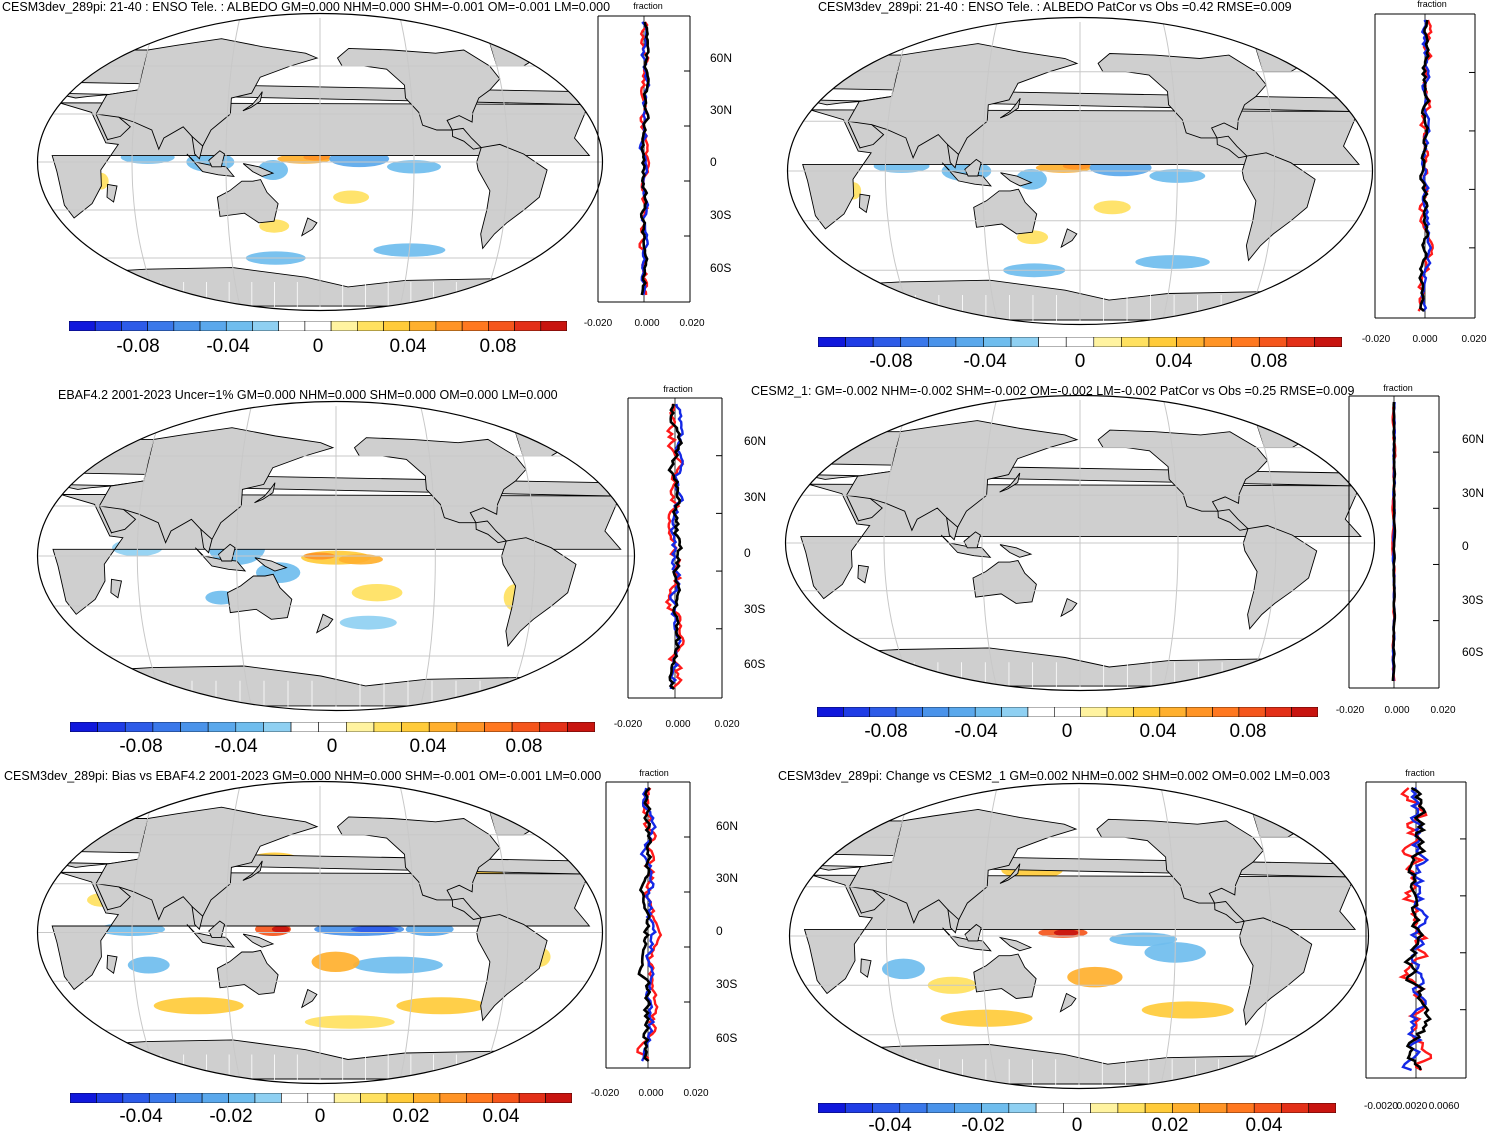 Image resolution: width=1489 pixels, height=1137 pixels. What do you see at coordinates (1473, 493) in the screenshot?
I see `lat-label: 30N` at bounding box center [1473, 493].